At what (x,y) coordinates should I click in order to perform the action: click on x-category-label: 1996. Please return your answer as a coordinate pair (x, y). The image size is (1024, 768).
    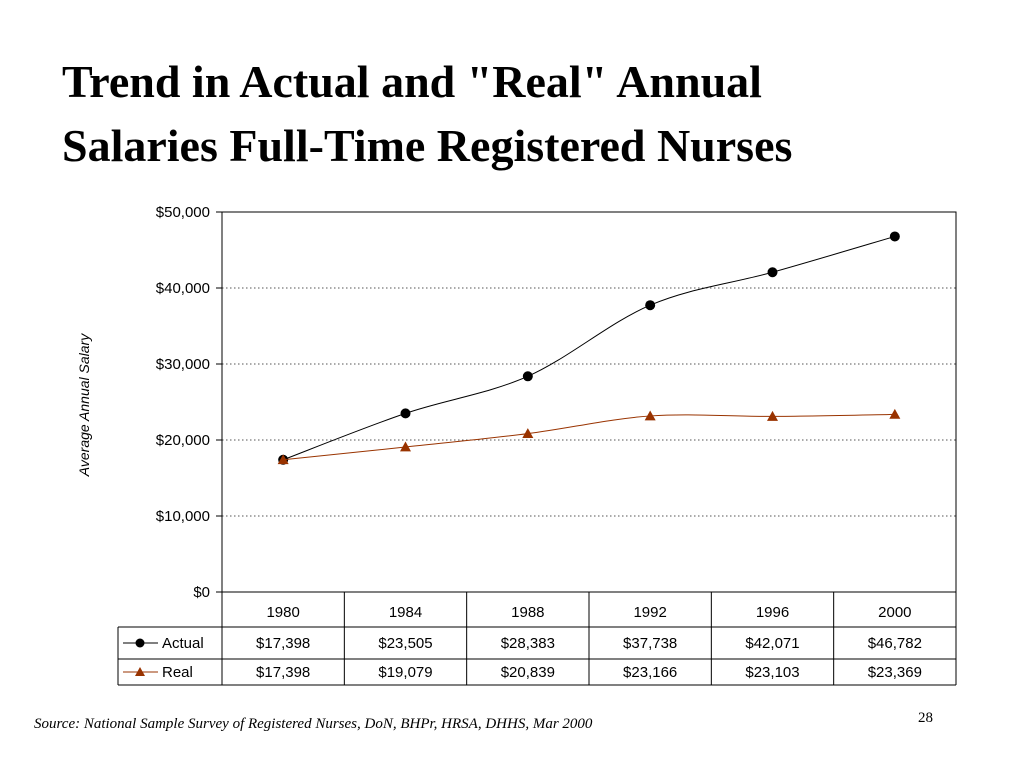
    Looking at the image, I should click on (772, 612).